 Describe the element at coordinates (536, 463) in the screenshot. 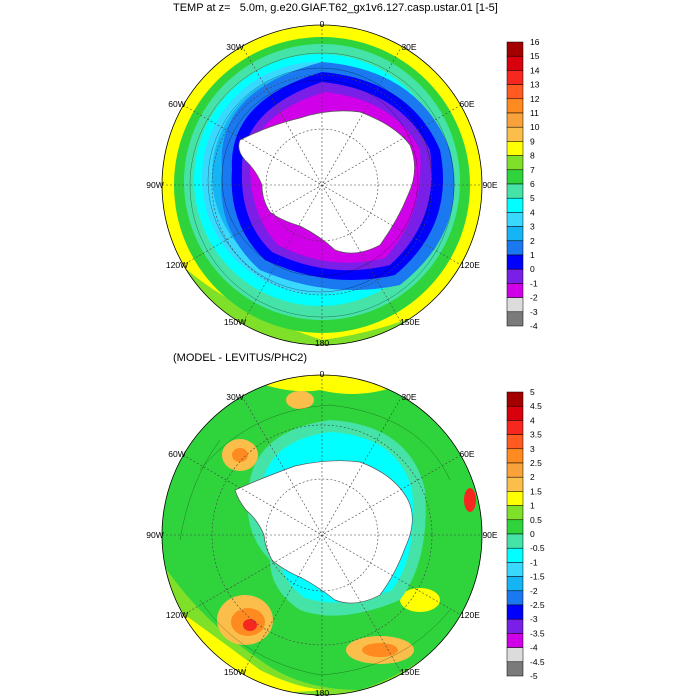

I see `colorbar-tick-label: 2.5` at that location.